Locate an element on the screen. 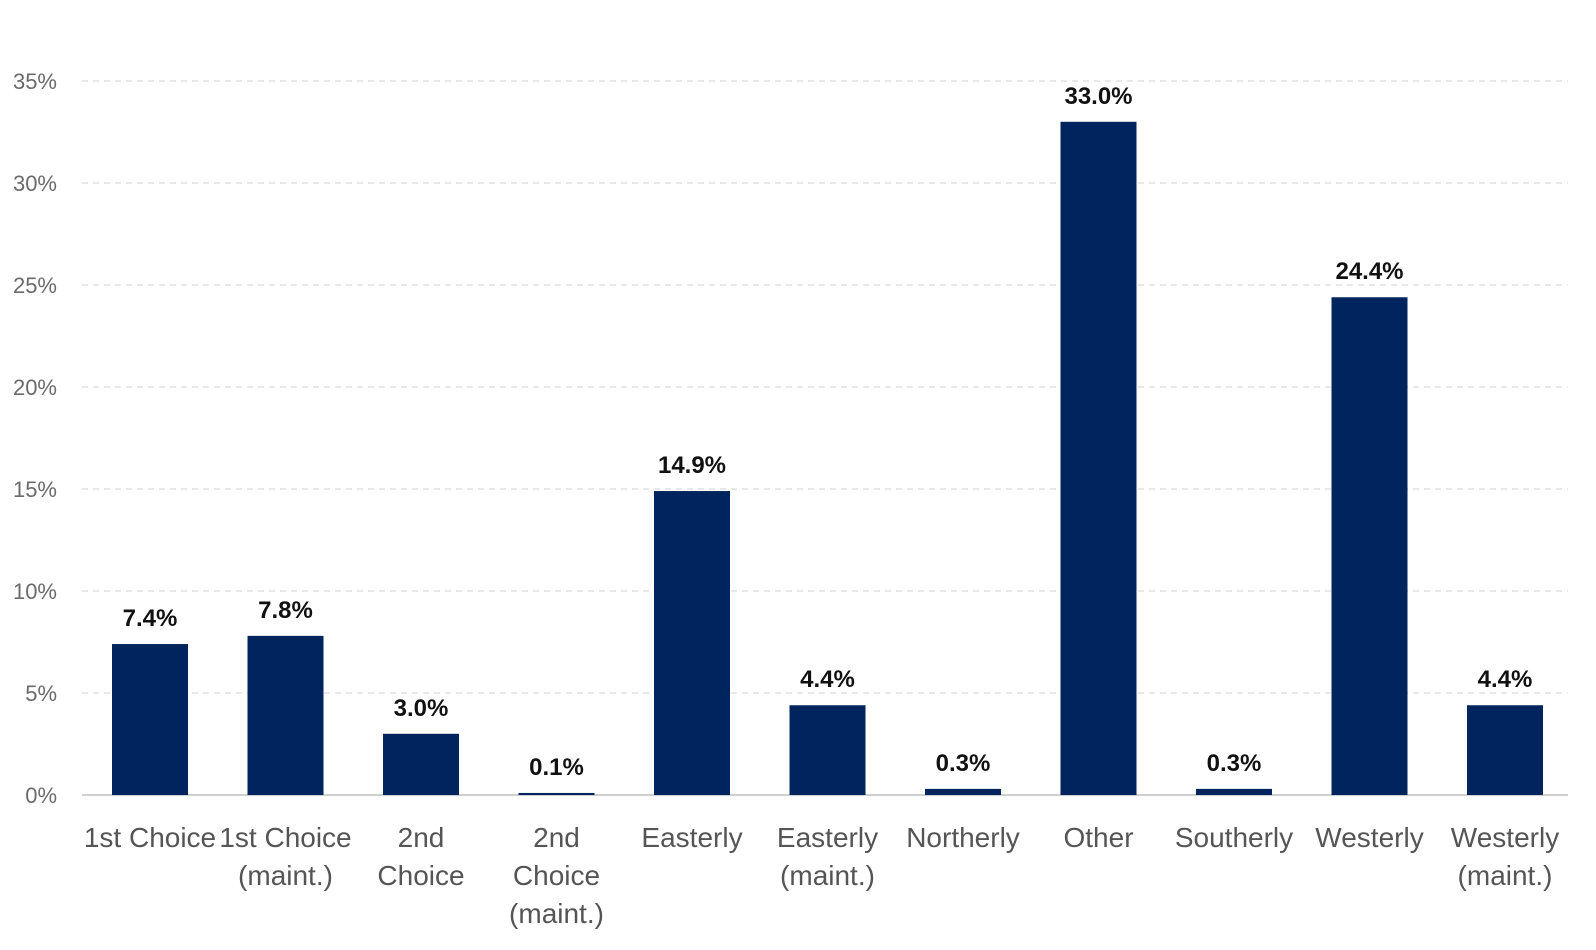 Image resolution: width=1596 pixels, height=950 pixels. x-tick-label: Southerly is located at coordinates (1234, 837).